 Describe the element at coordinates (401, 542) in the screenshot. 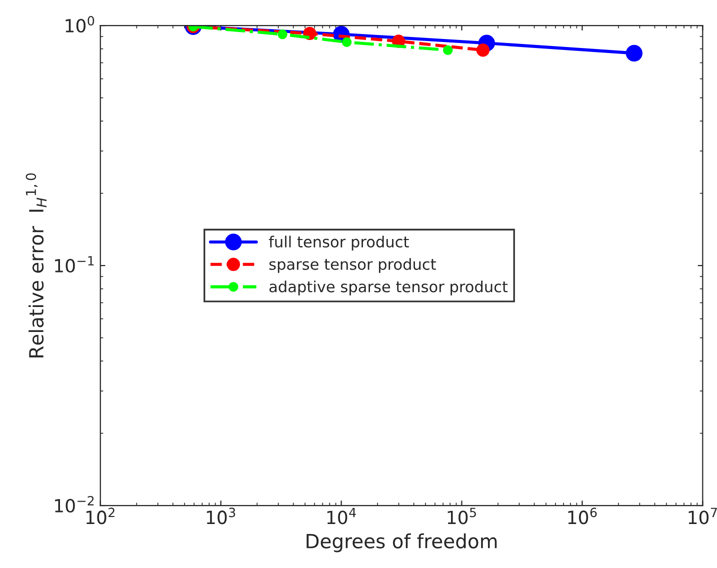

I see `x-axis-title: Degrees of freedom` at that location.